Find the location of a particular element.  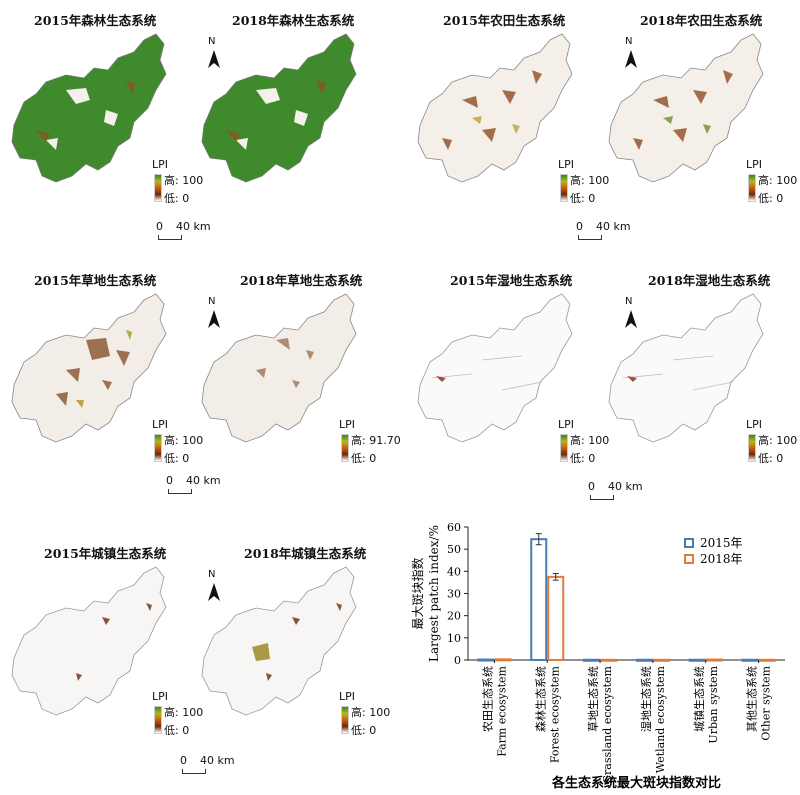

wetland-2015-map is located at coordinates (495, 368).